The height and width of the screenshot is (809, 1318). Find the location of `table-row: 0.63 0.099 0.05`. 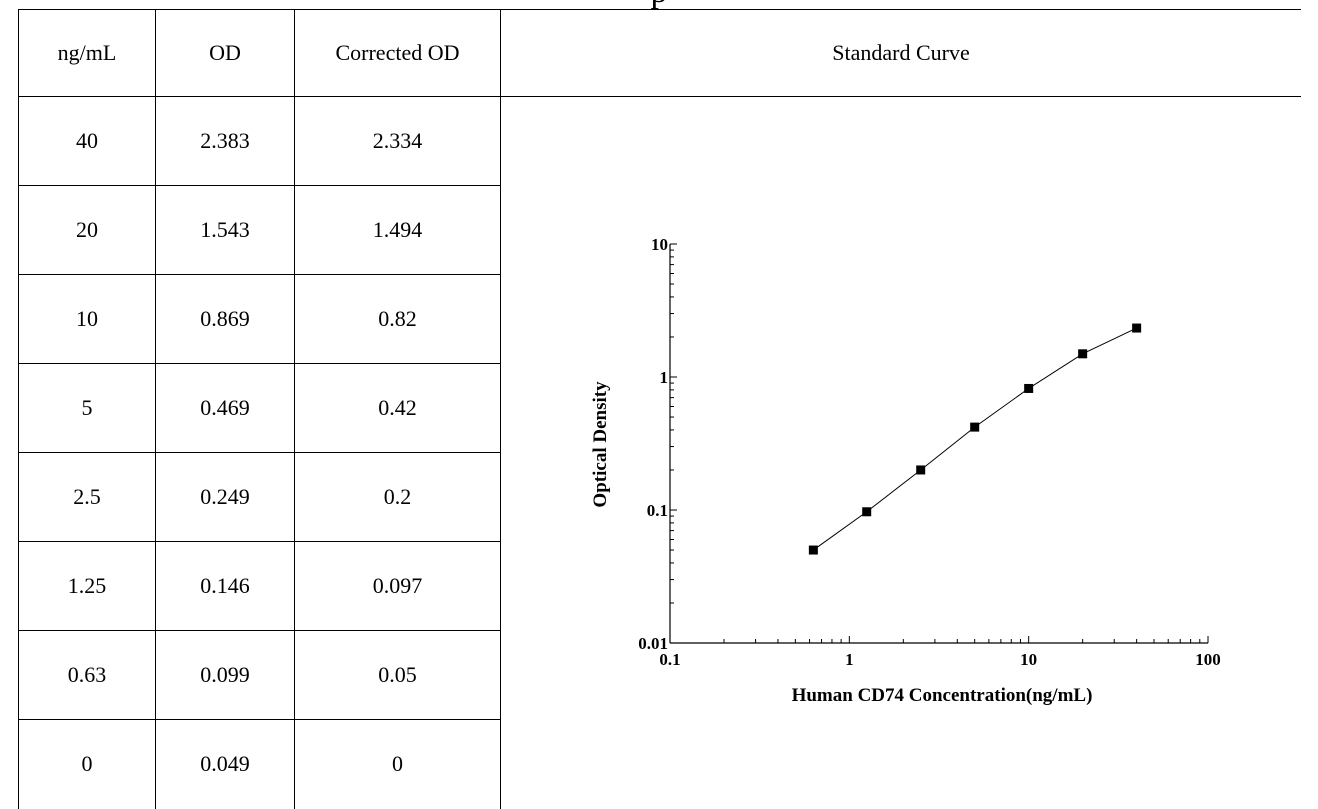

table-row: 0.63 0.099 0.05 is located at coordinates (660, 675).